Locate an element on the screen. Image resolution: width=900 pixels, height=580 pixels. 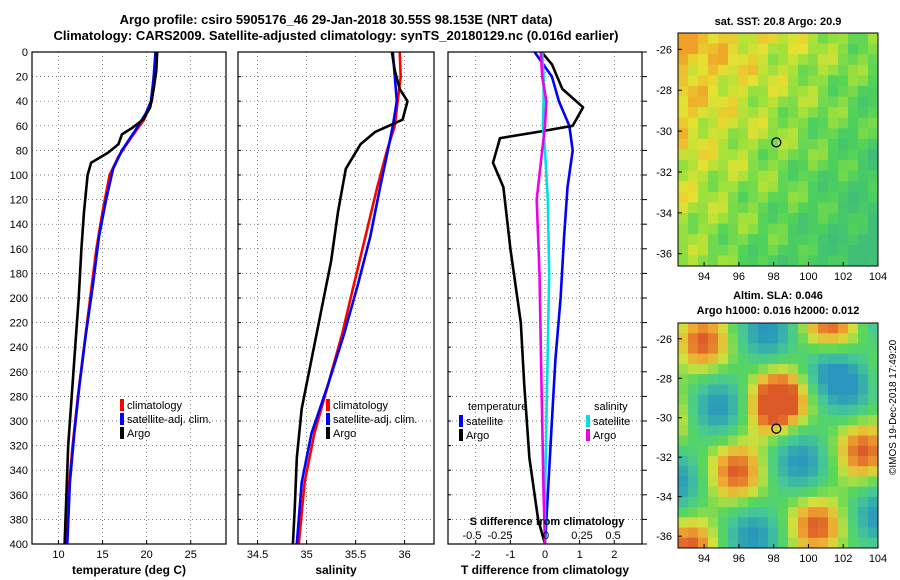
y-tick-label: 40 is located at coordinates (22, 102).